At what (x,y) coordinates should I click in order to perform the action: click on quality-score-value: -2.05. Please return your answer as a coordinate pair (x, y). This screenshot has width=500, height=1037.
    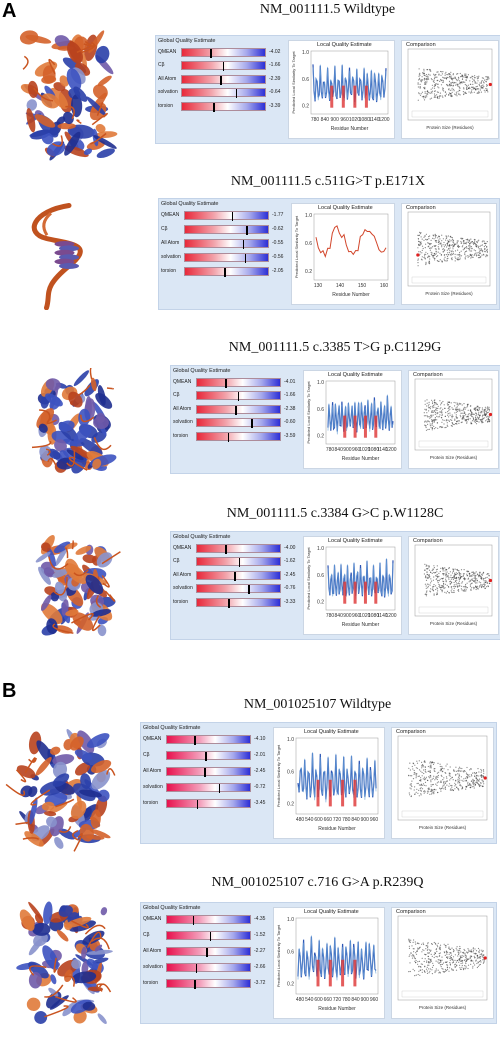
    Looking at the image, I should click on (278, 271).